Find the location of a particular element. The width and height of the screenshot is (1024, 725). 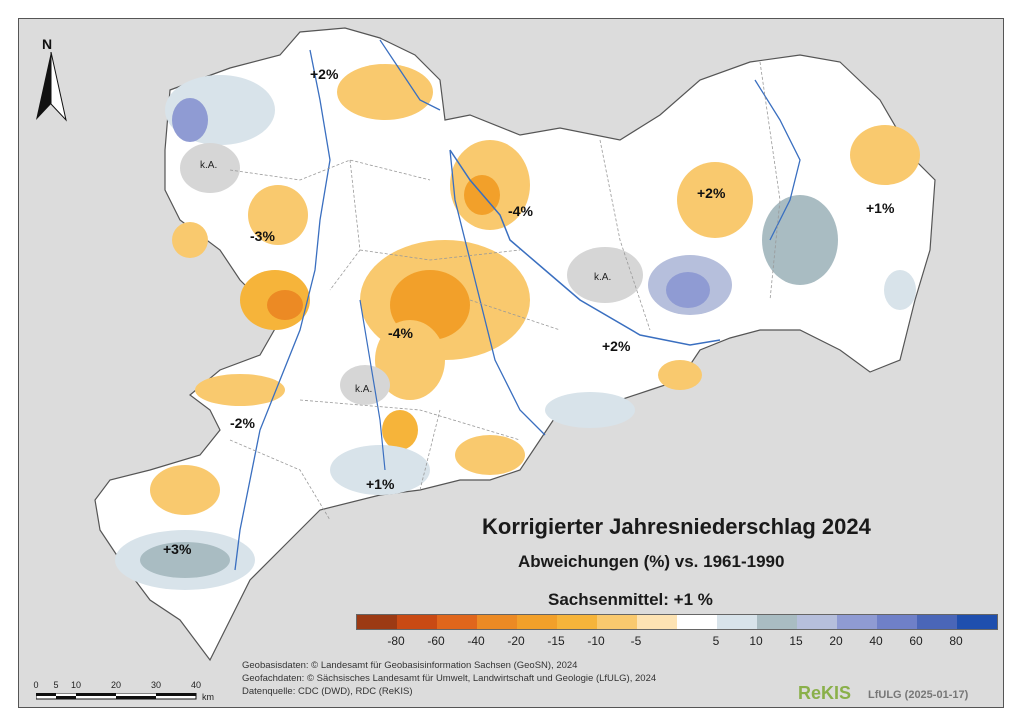

scale-tick: 10 is located at coordinates (76, 685).